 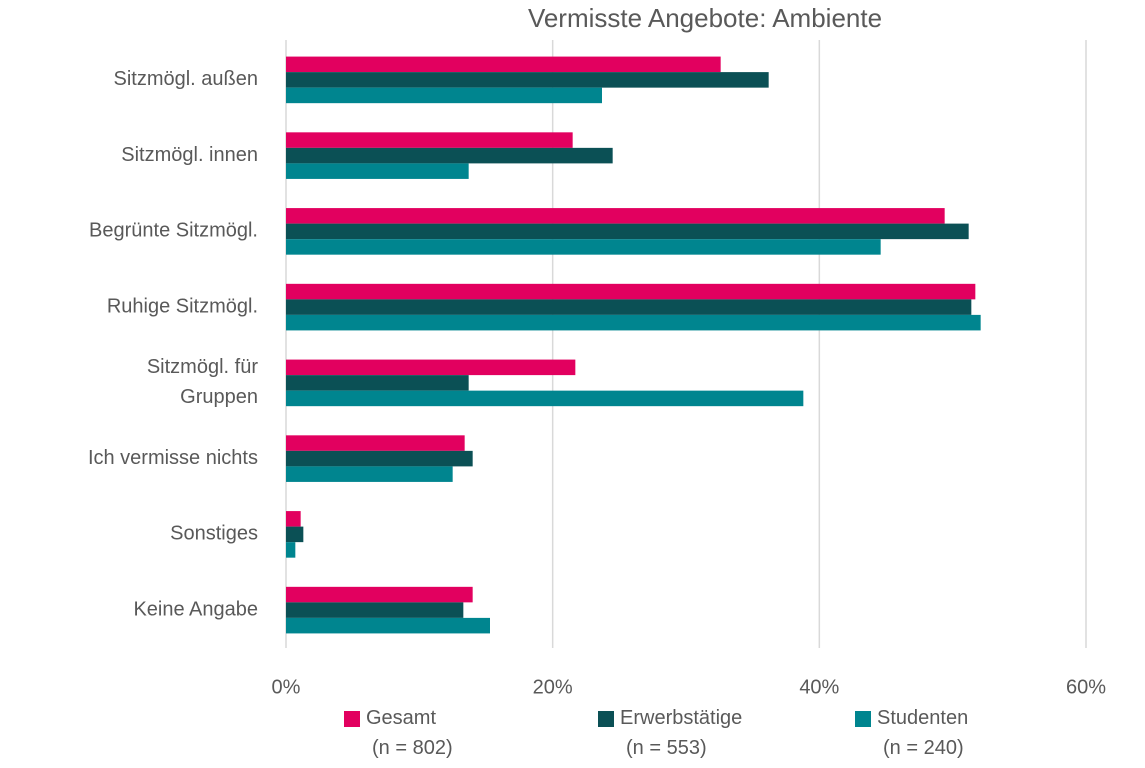 What do you see at coordinates (1086, 687) in the screenshot?
I see `x-tick-label: 60%` at bounding box center [1086, 687].